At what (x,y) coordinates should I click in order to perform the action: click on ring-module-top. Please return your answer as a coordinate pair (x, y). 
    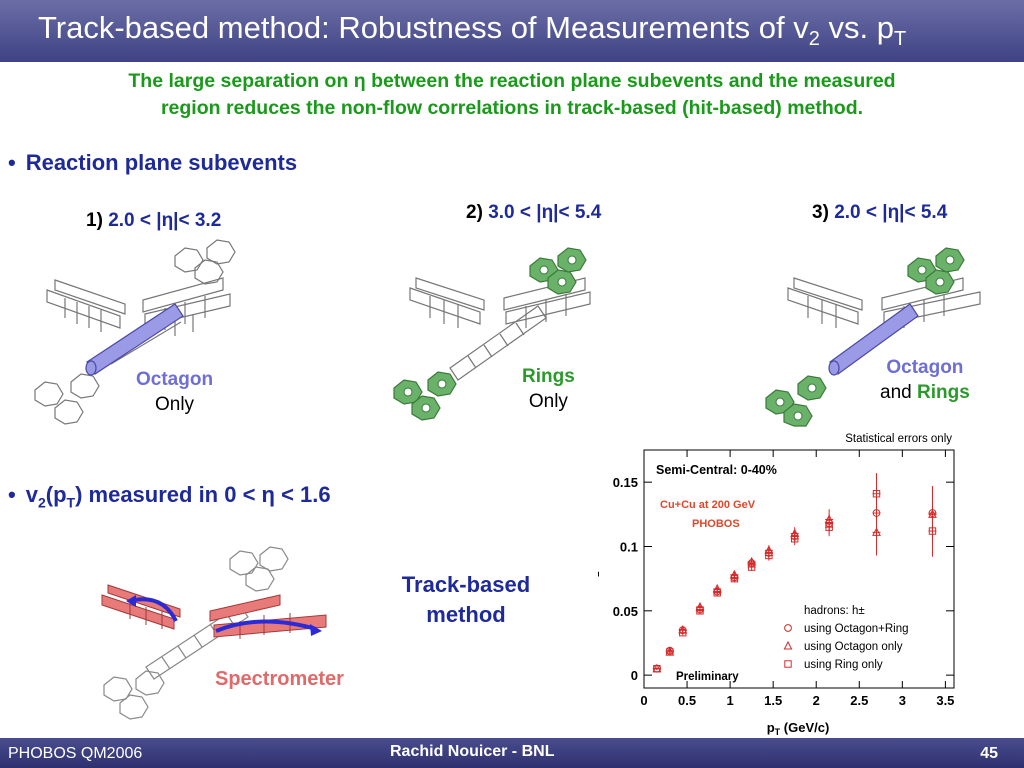
    Looking at the image, I should click on (205, 262).